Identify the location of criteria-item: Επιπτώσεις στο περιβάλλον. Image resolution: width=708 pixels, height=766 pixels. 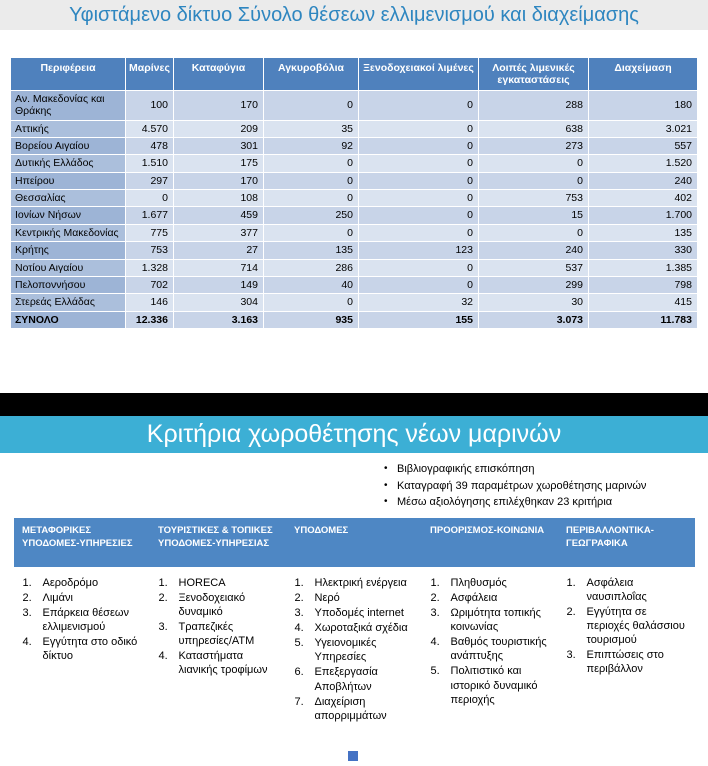
(615, 662).